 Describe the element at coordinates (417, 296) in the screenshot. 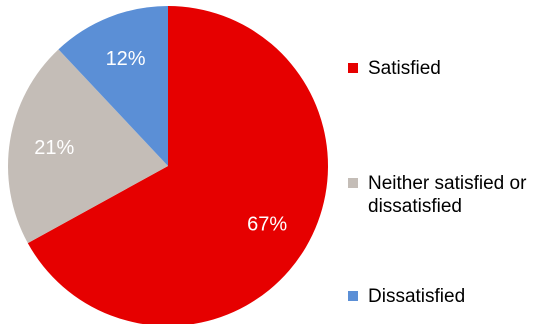

I see `legend-label-dissatisfied: Dissatisfied` at that location.